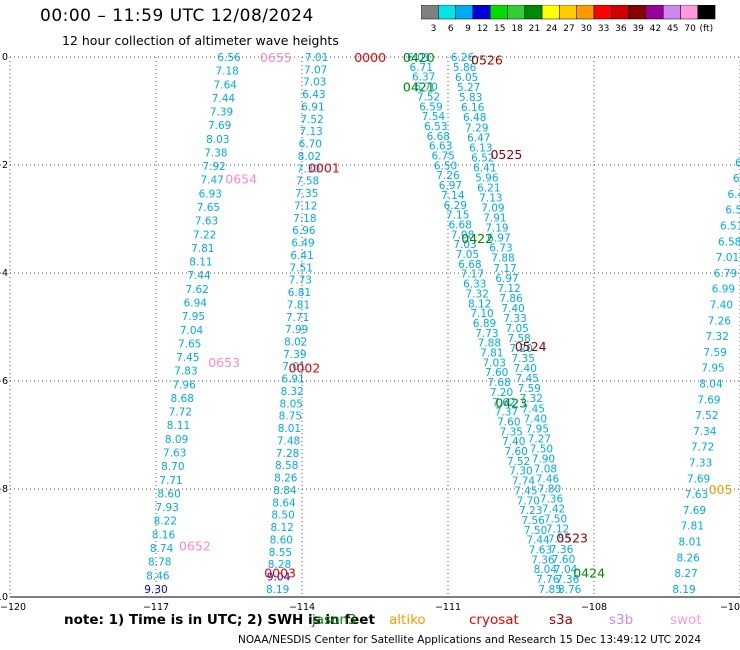 This screenshot has height=650, width=740. What do you see at coordinates (155, 590) in the screenshot?
I see `swh-value-label: 9.30` at bounding box center [155, 590].